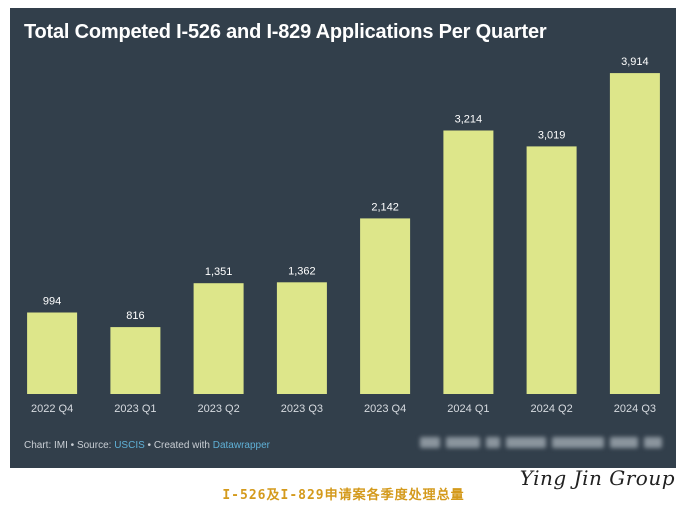 Image resolution: width=687 pixels, height=510 pixels. Describe the element at coordinates (385, 207) in the screenshot. I see `value-label: 2,142` at that location.